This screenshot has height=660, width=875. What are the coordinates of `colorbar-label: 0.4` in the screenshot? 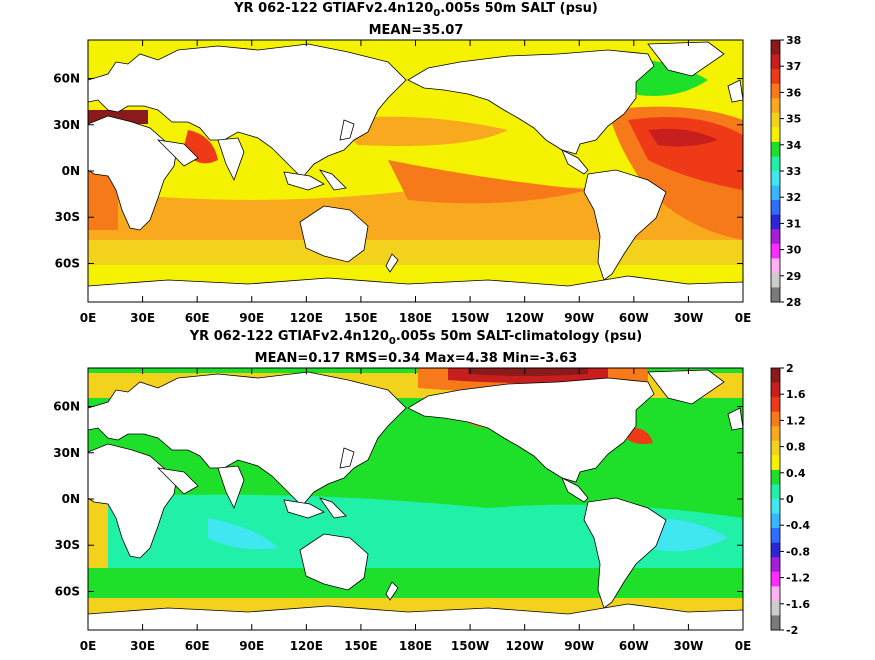 It's located at (796, 473).